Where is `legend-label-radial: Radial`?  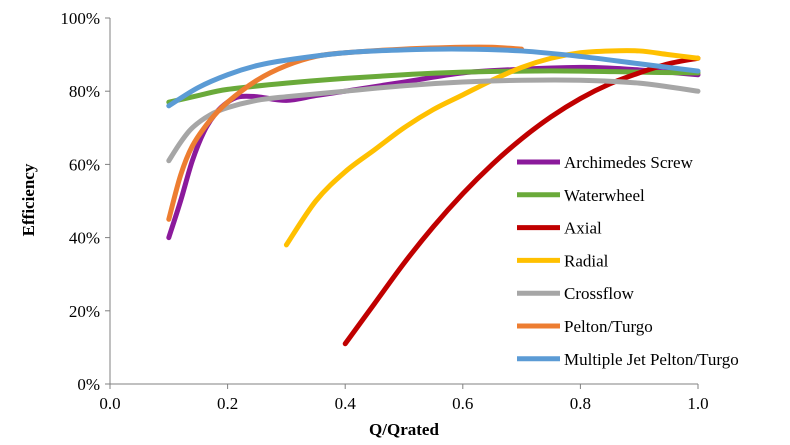 legend-label-radial: Radial is located at coordinates (586, 260).